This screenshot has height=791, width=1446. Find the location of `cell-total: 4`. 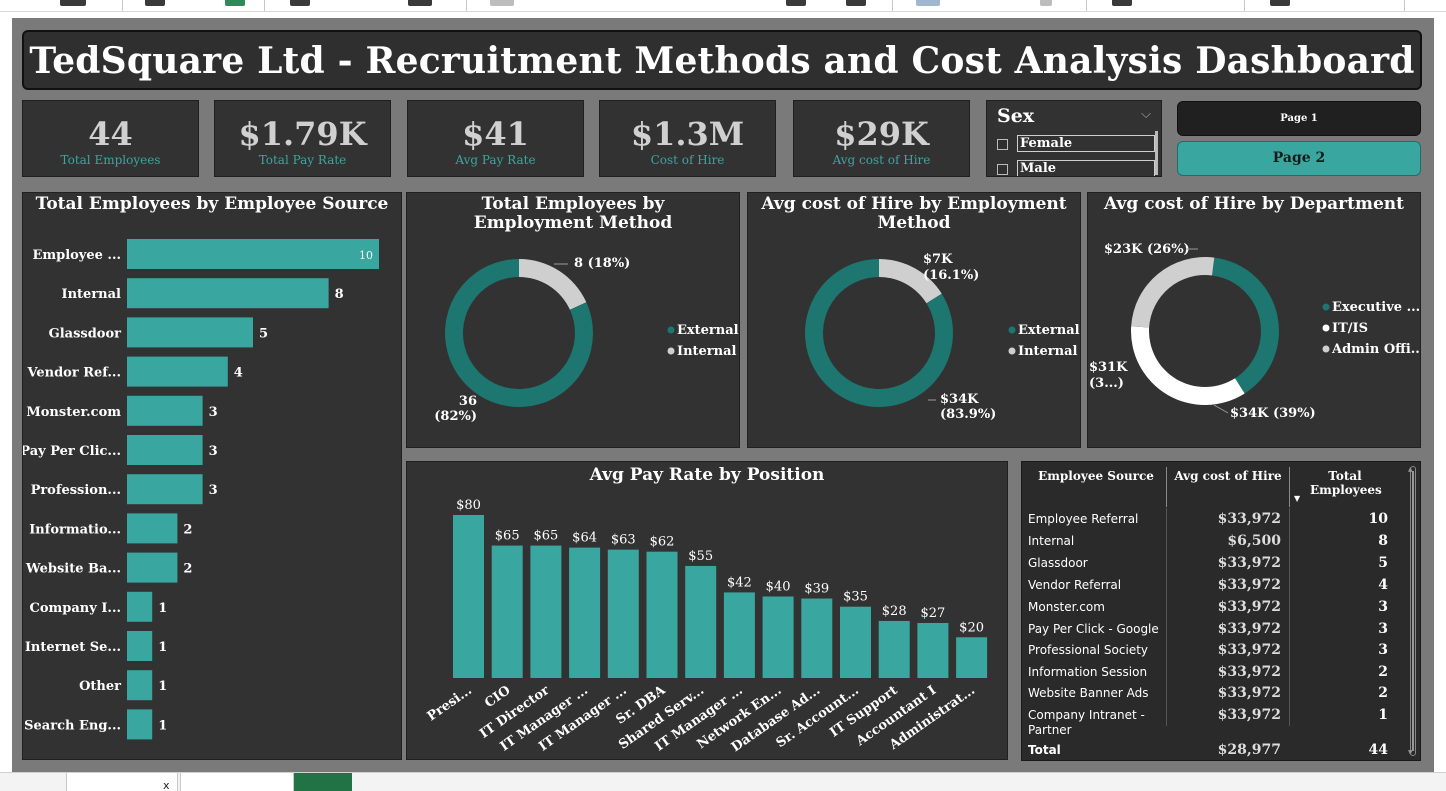

cell-total: 4 is located at coordinates (1383, 585).